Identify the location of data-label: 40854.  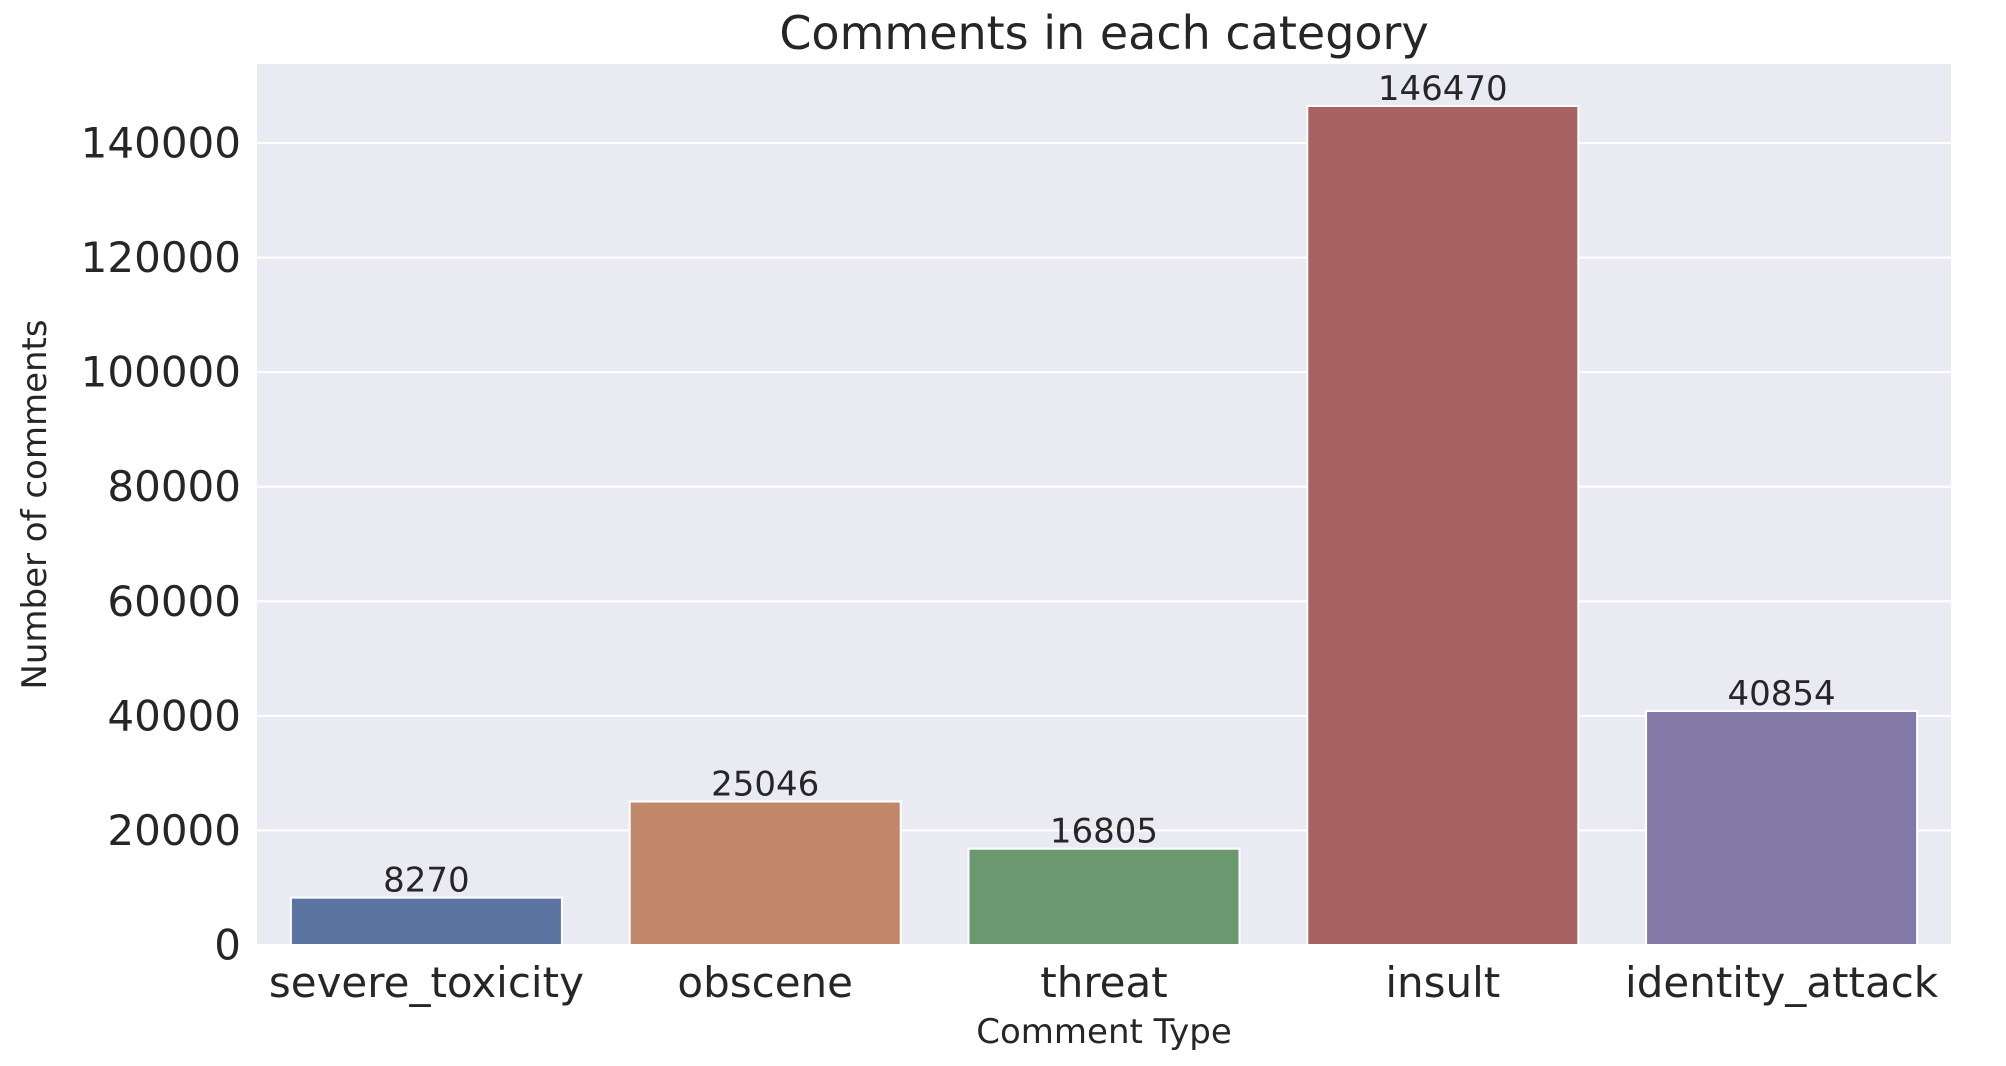
(1782, 694).